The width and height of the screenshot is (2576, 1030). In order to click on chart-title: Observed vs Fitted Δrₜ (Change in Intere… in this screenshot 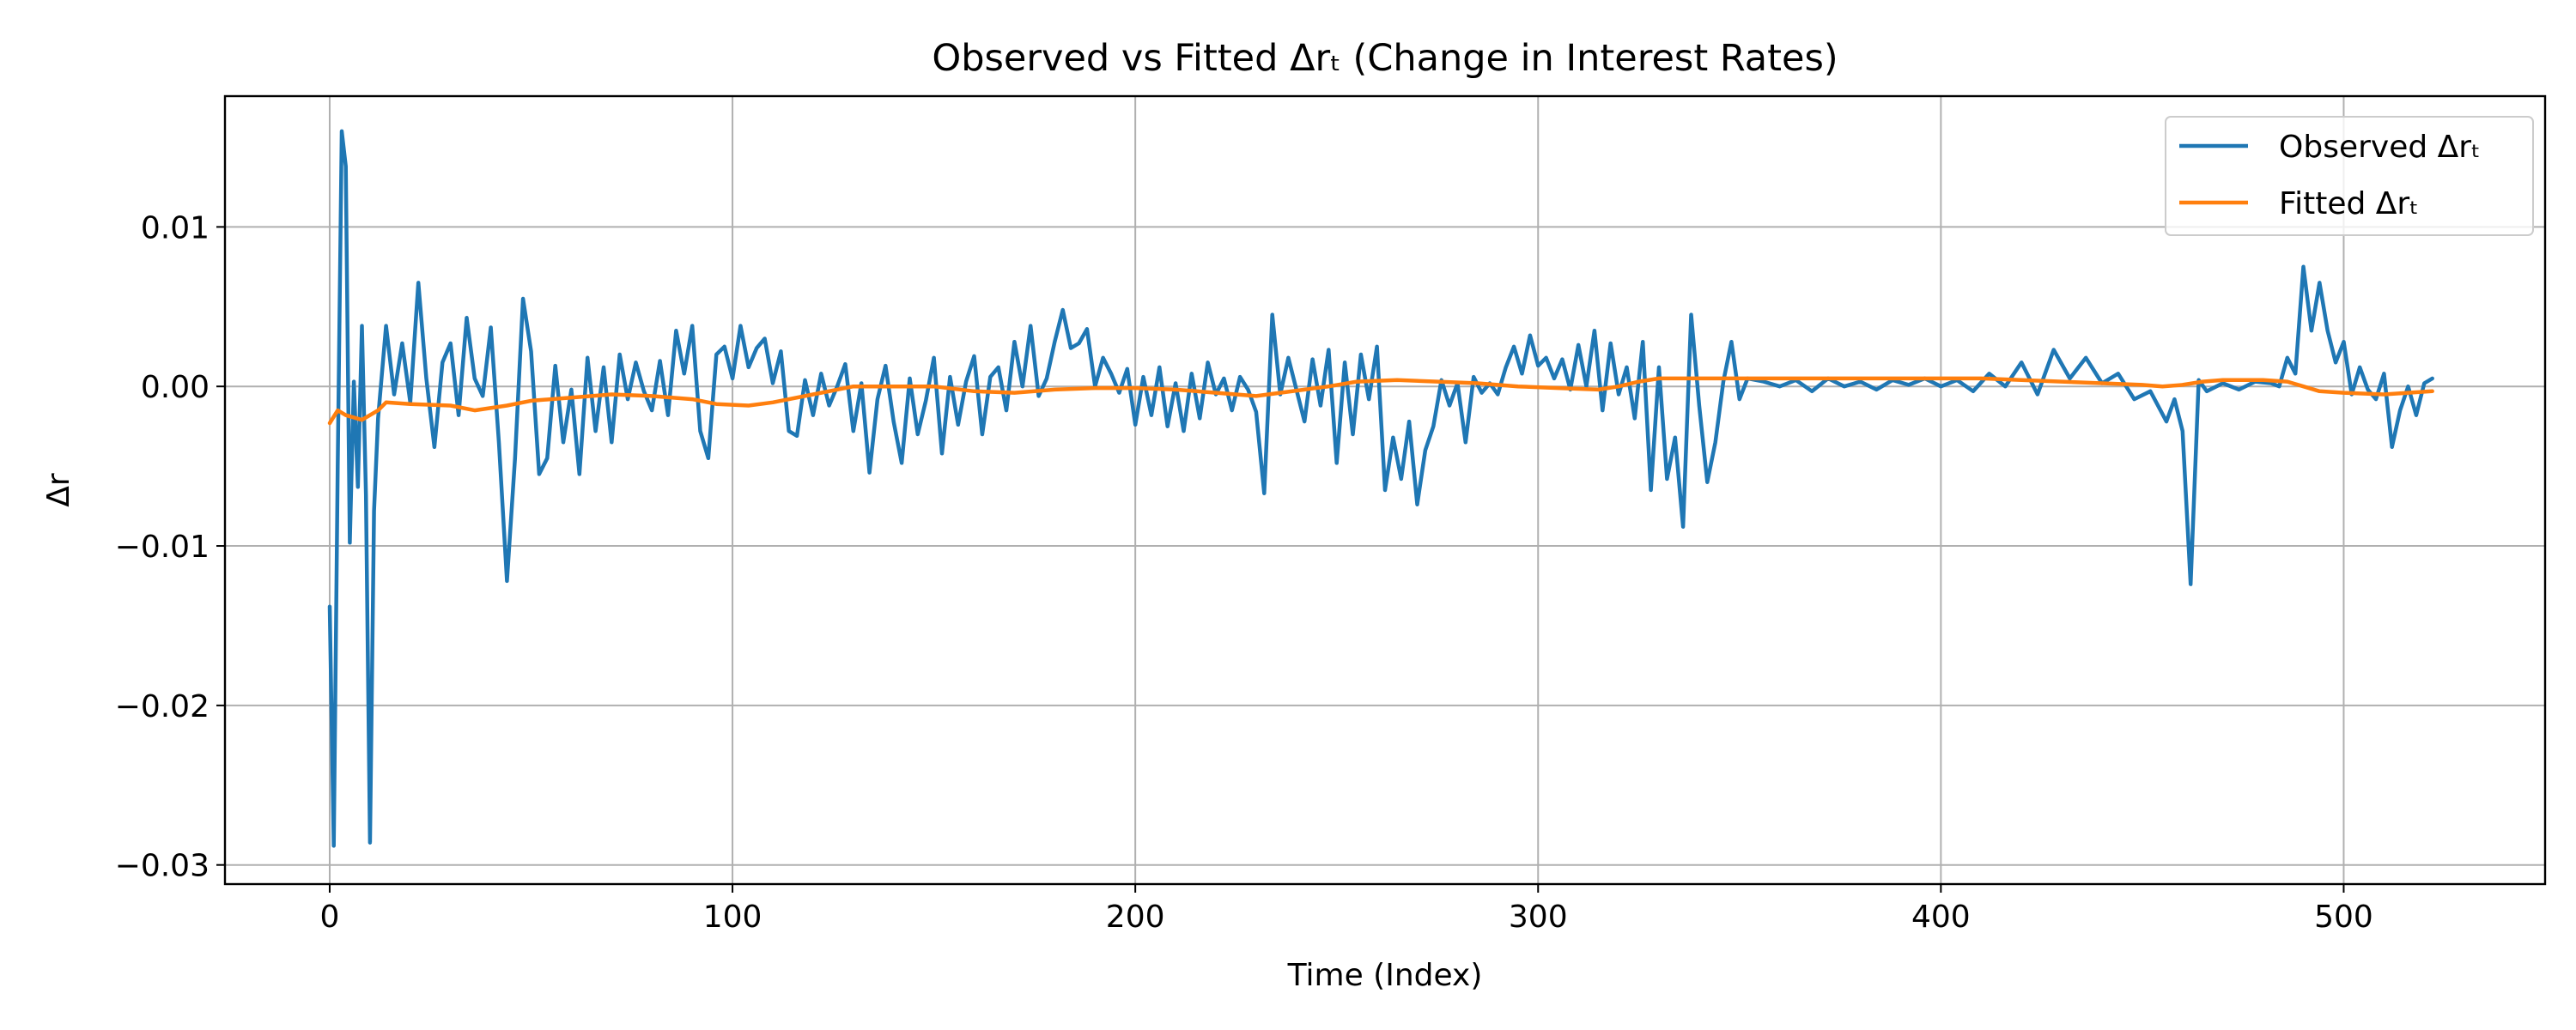, I will do `click(1385, 58)`.